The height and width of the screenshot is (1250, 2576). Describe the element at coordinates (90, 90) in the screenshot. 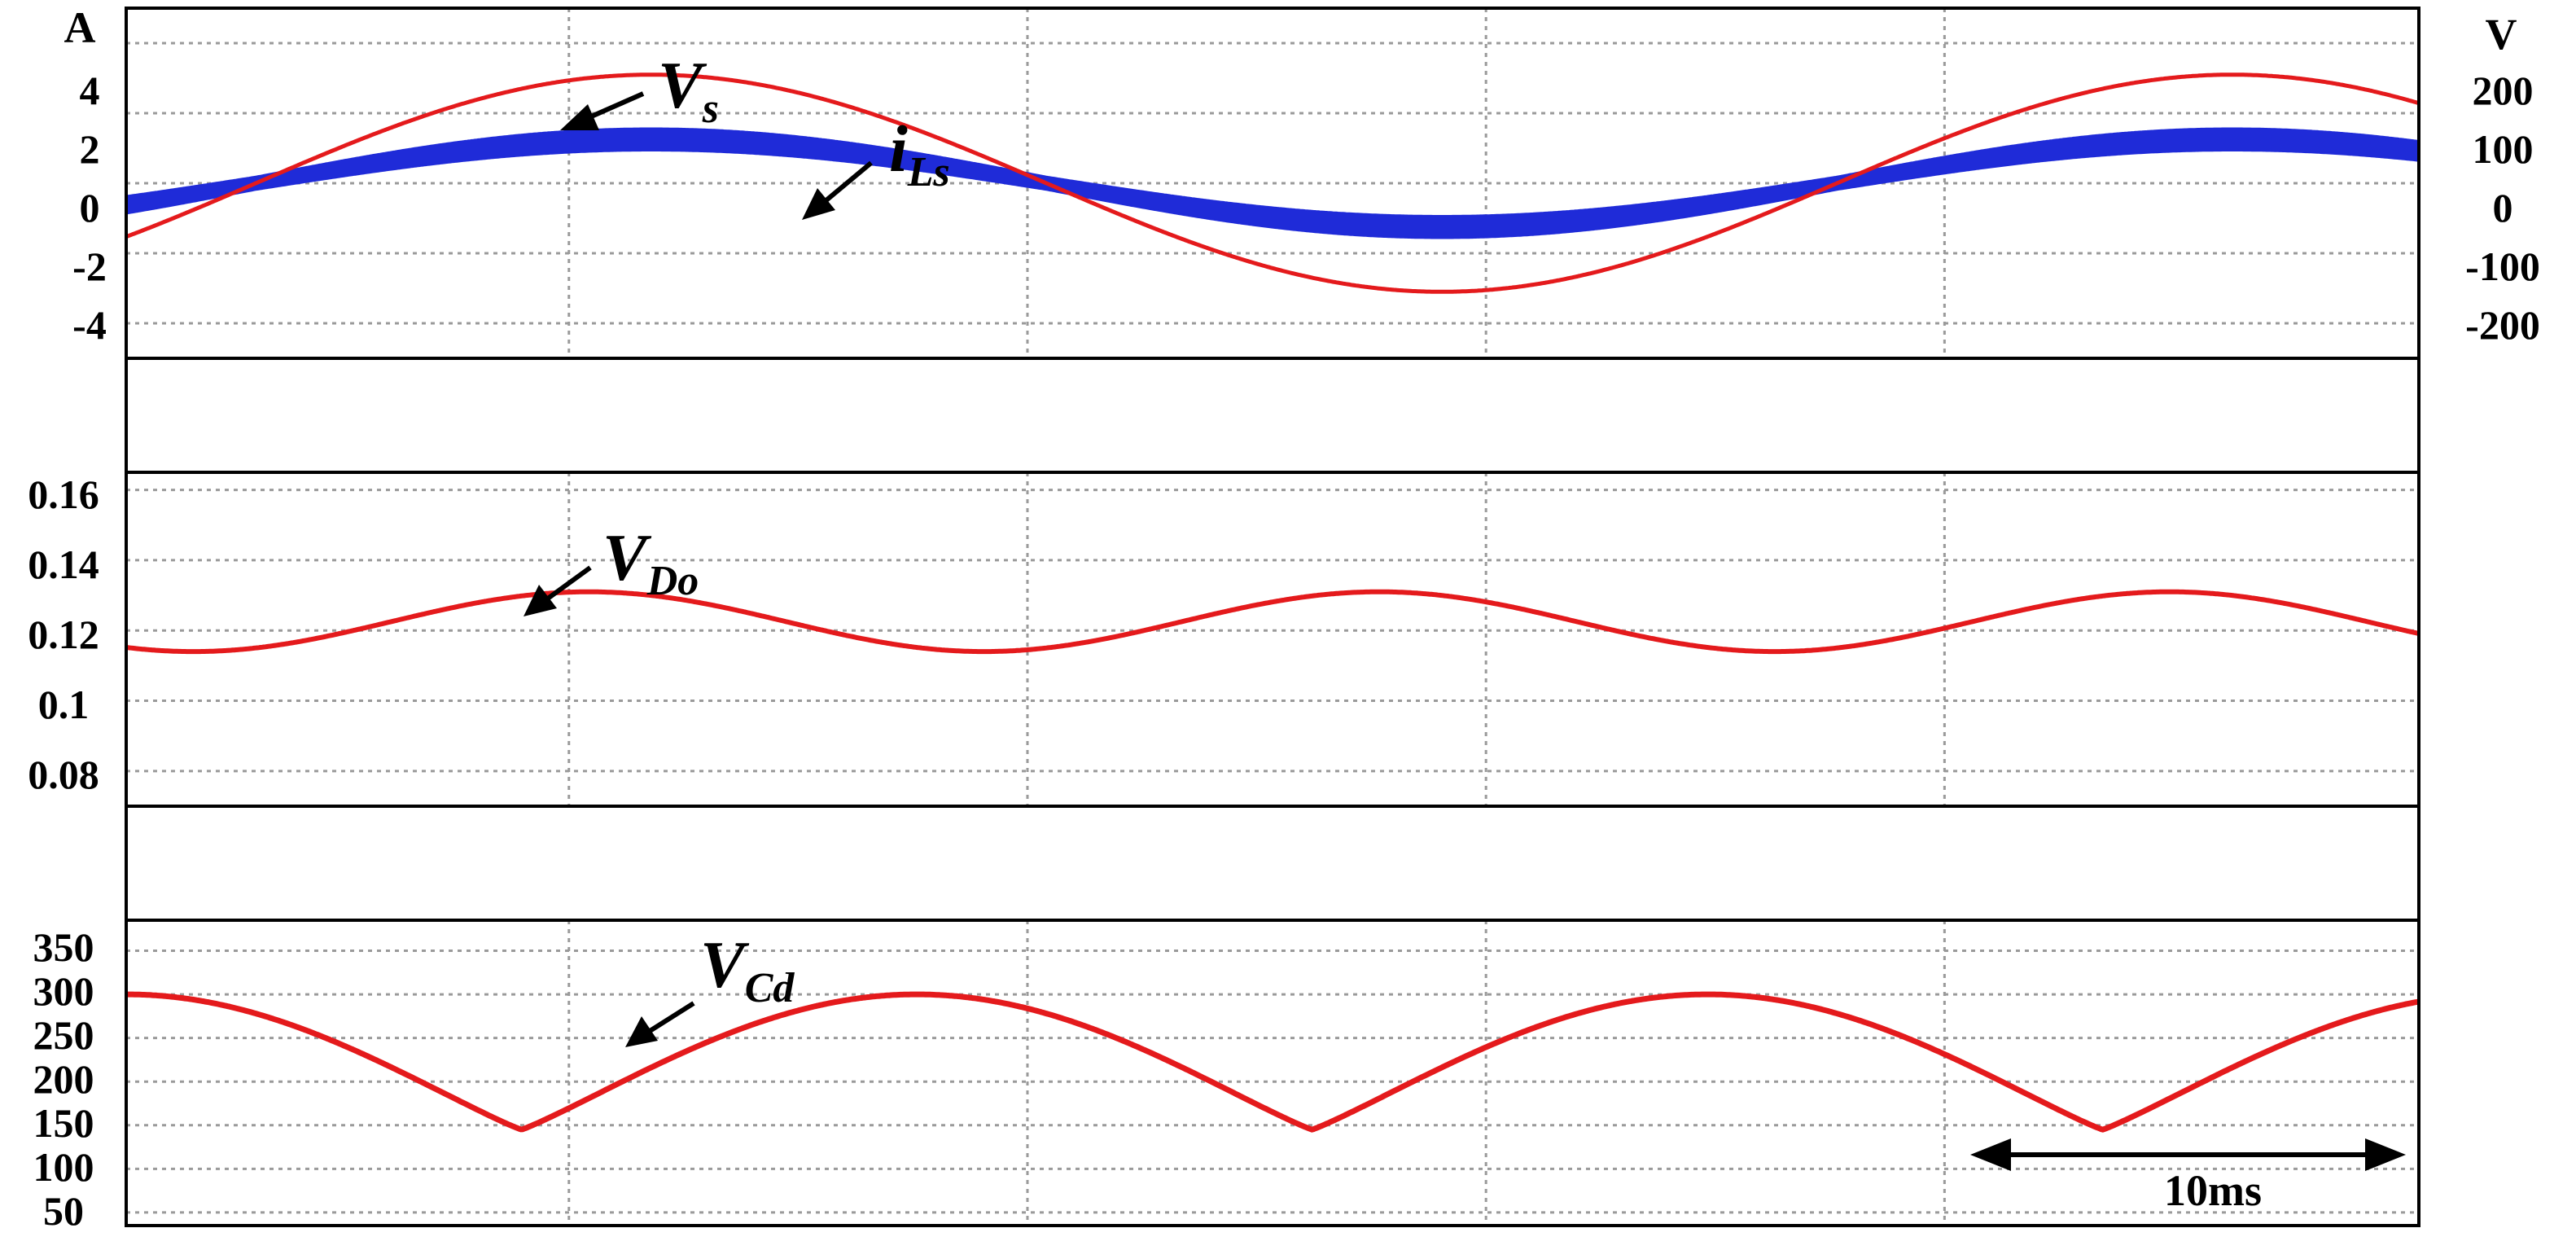

I see `top-left-tick: 4` at that location.